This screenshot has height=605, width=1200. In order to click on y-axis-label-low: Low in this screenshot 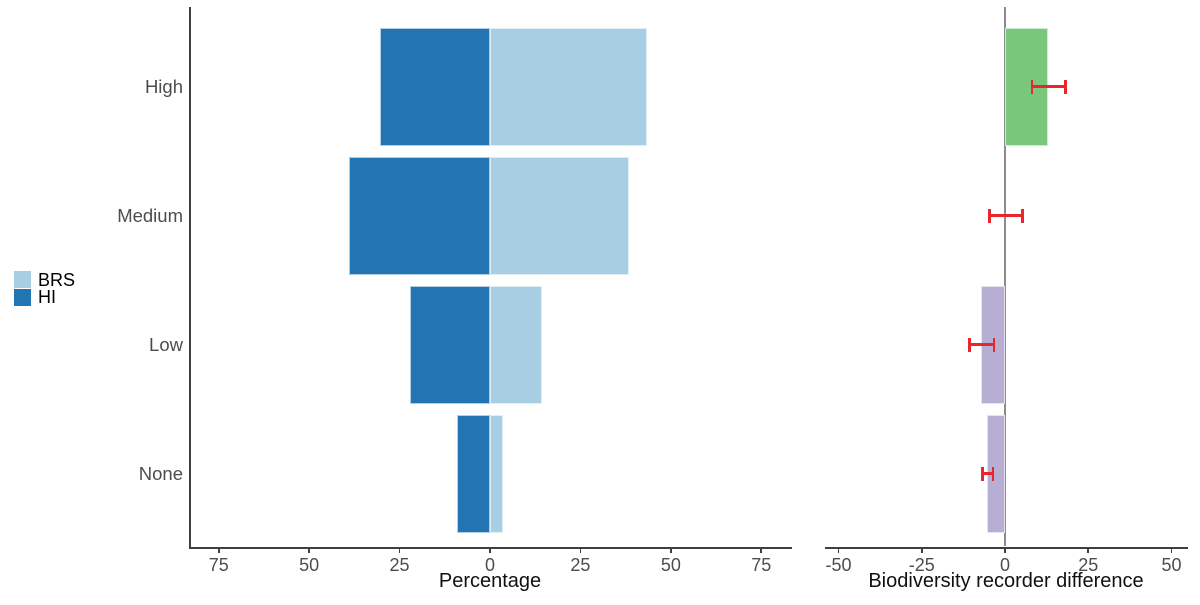, I will do `click(166, 344)`.